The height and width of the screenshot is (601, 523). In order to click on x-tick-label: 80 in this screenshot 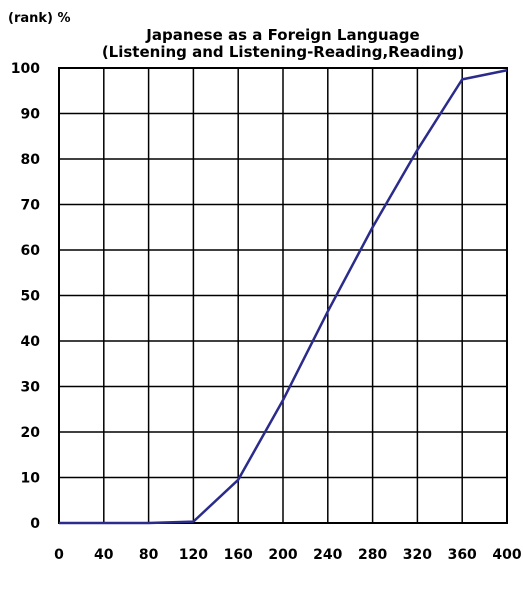, I will do `click(149, 555)`.